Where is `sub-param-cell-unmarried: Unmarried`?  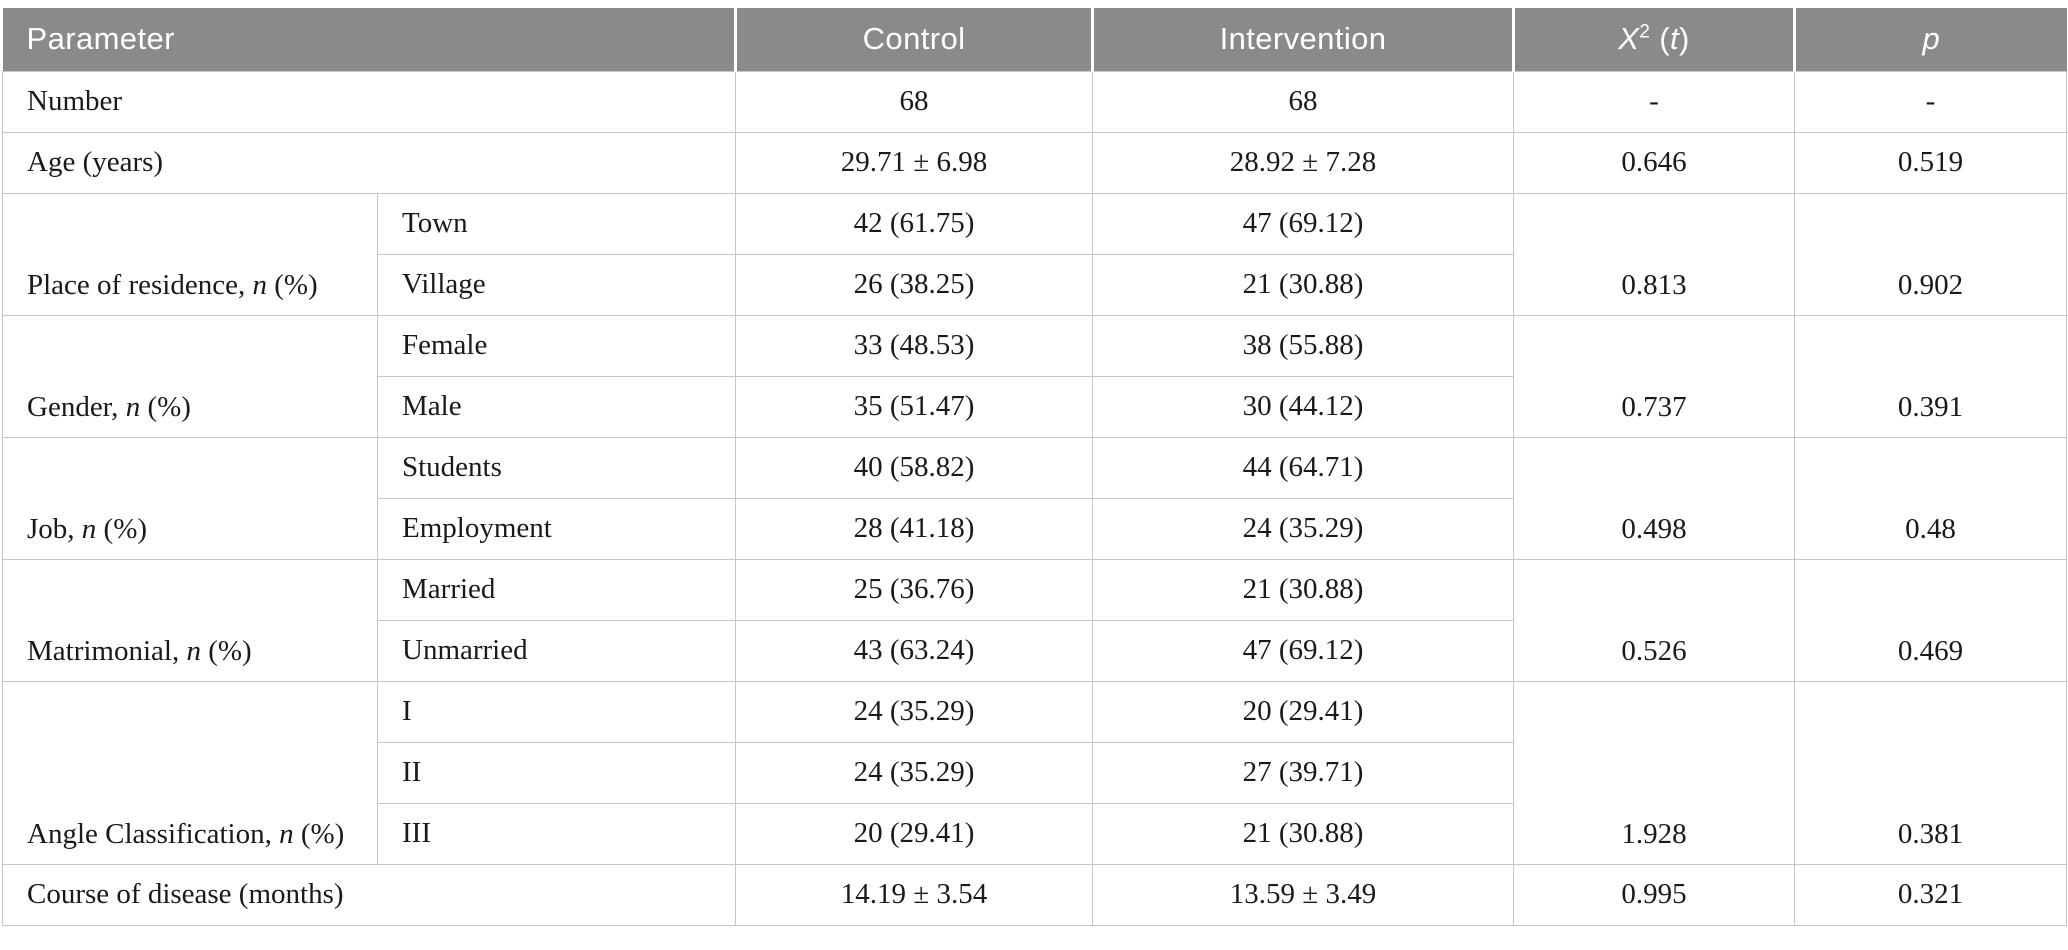 sub-param-cell-unmarried: Unmarried is located at coordinates (556, 650).